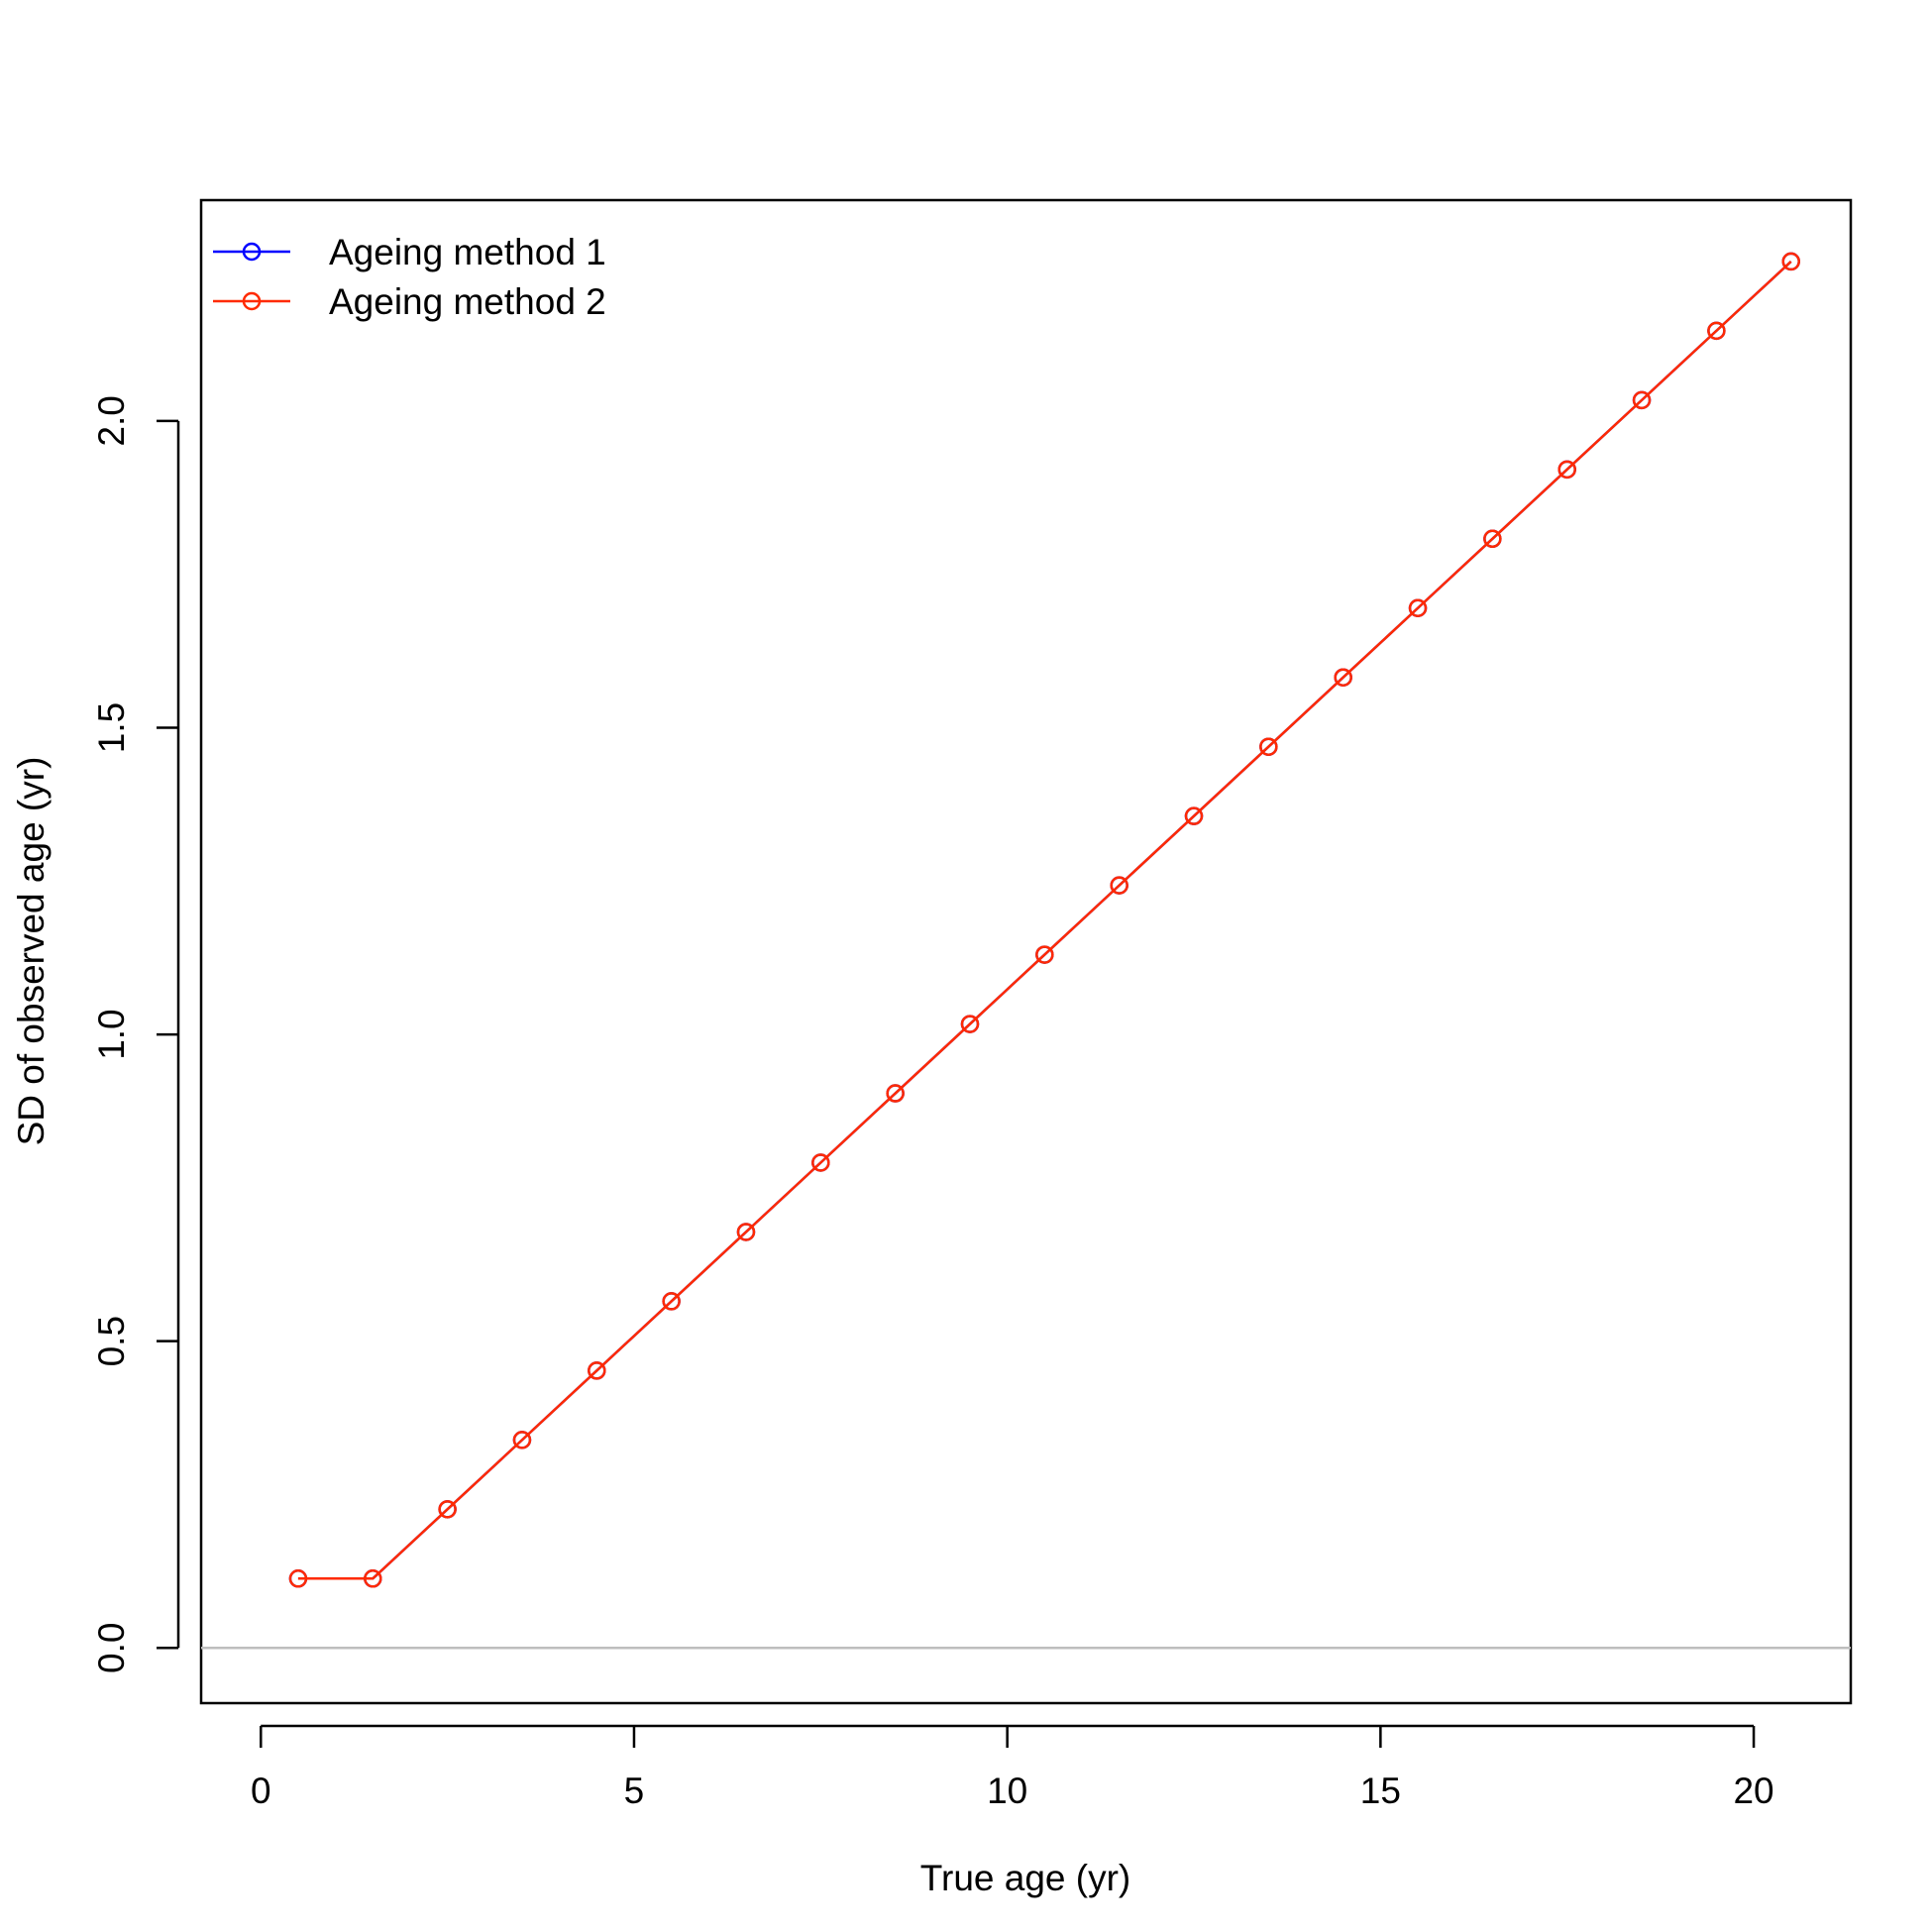 This screenshot has width=1932, height=1932. What do you see at coordinates (1007, 1791) in the screenshot?
I see `x-tick-label: 10` at bounding box center [1007, 1791].